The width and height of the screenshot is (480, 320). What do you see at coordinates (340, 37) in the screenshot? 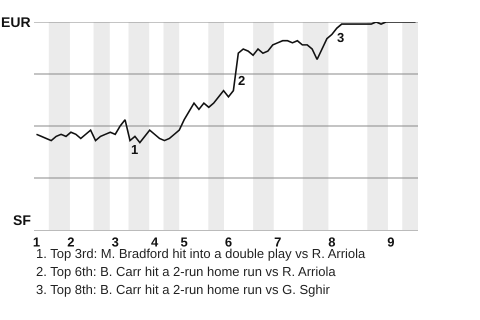
I see `annotation: 3` at bounding box center [340, 37].